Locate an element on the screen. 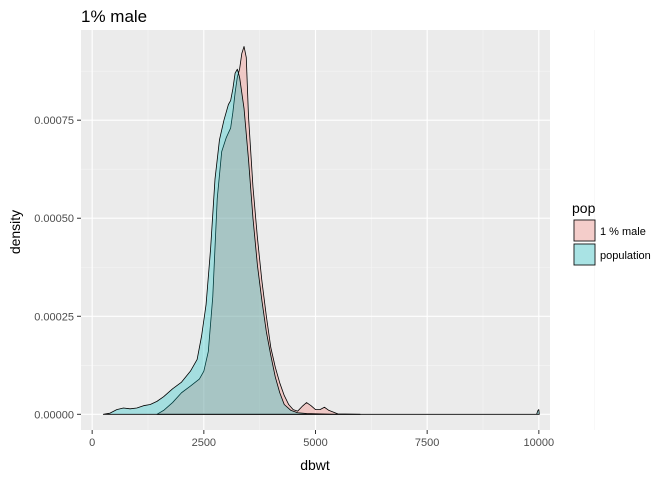 The image size is (672, 480). legend: pop 1 % male population is located at coordinates (611, 233).